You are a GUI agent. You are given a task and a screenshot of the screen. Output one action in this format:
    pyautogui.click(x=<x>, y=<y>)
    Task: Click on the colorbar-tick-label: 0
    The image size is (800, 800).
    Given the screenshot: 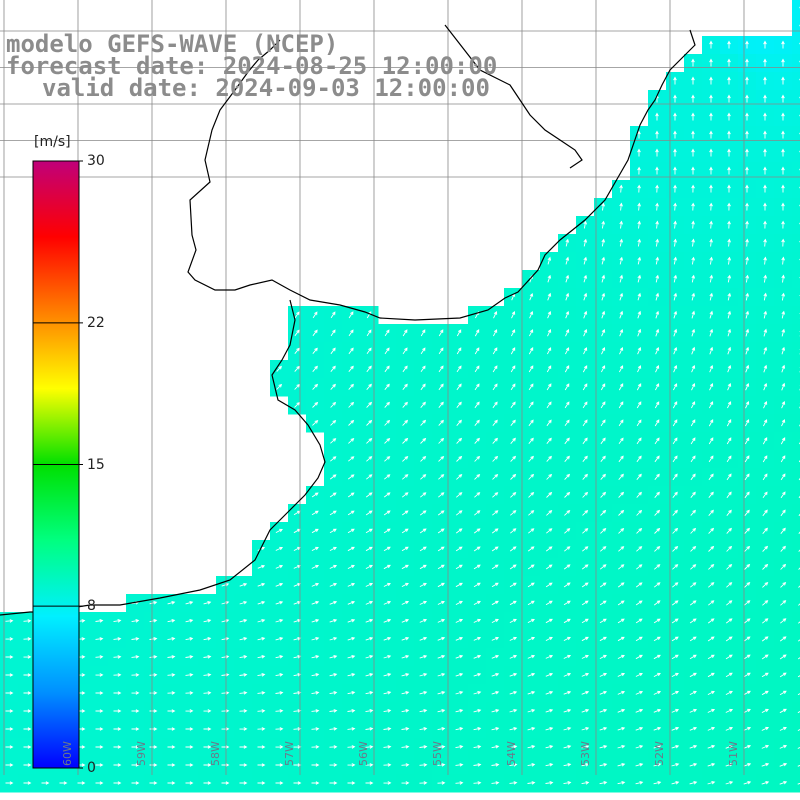 What is the action you would take?
    pyautogui.click(x=91, y=768)
    